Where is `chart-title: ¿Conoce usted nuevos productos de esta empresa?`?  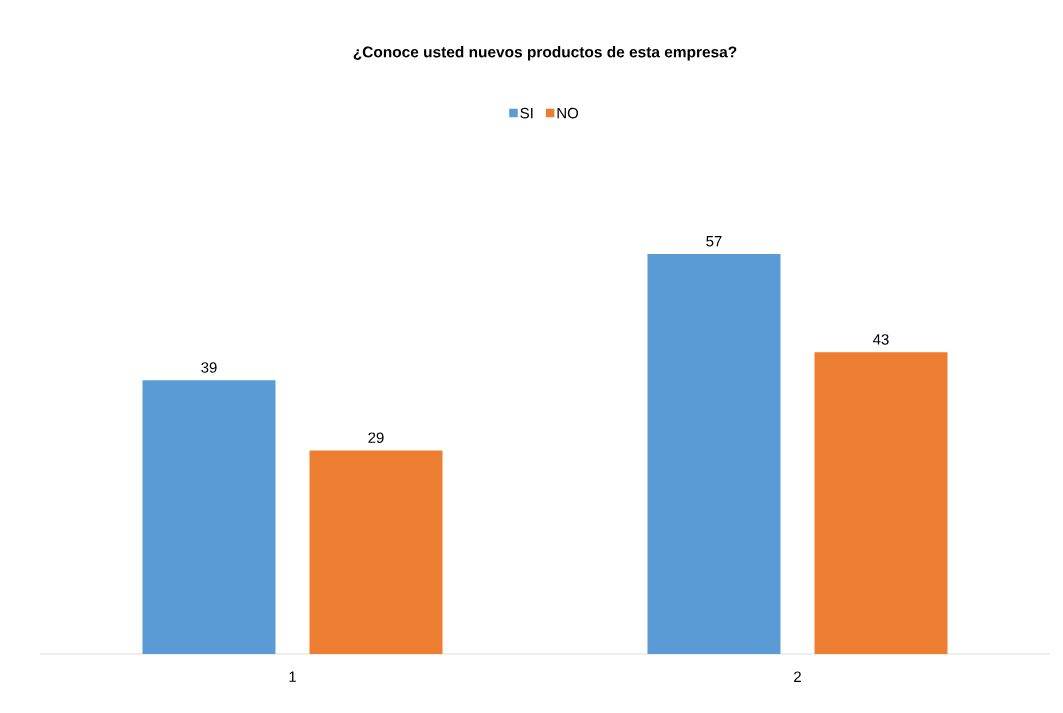
chart-title: ¿Conoce usted nuevos productos de esta empresa? is located at coordinates (545, 53).